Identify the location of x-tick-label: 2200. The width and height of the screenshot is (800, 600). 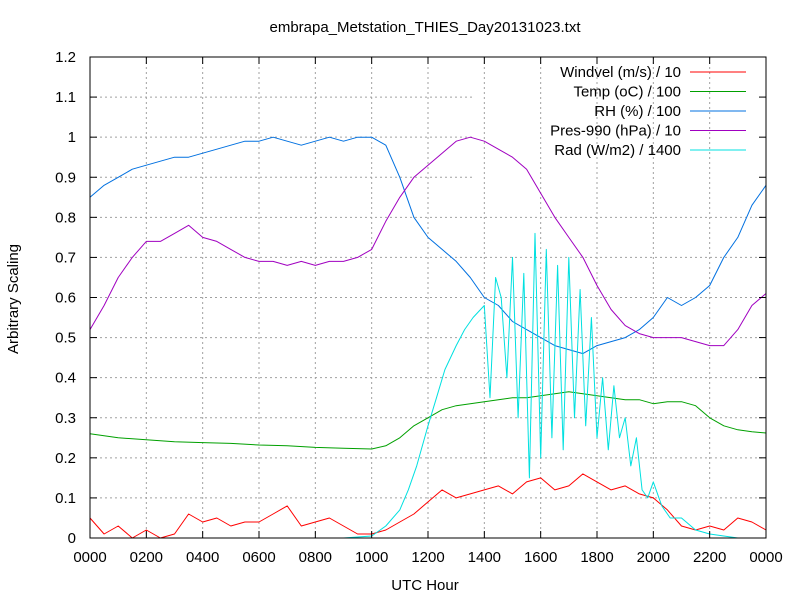
(709, 557).